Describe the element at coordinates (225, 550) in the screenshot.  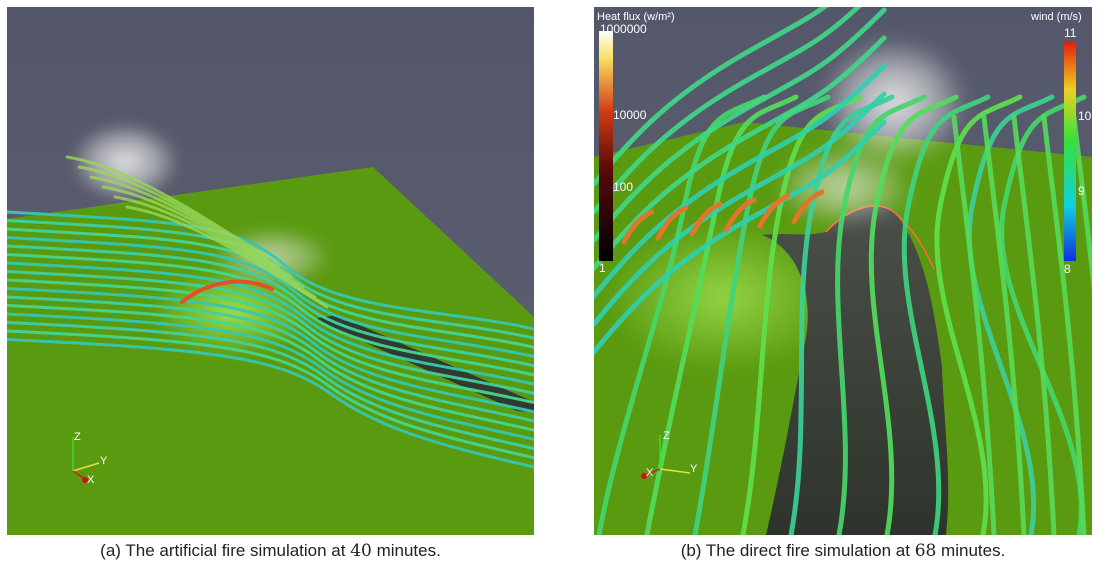
I see `caption-a-prefix: (a) The artificial fire simulation at` at that location.